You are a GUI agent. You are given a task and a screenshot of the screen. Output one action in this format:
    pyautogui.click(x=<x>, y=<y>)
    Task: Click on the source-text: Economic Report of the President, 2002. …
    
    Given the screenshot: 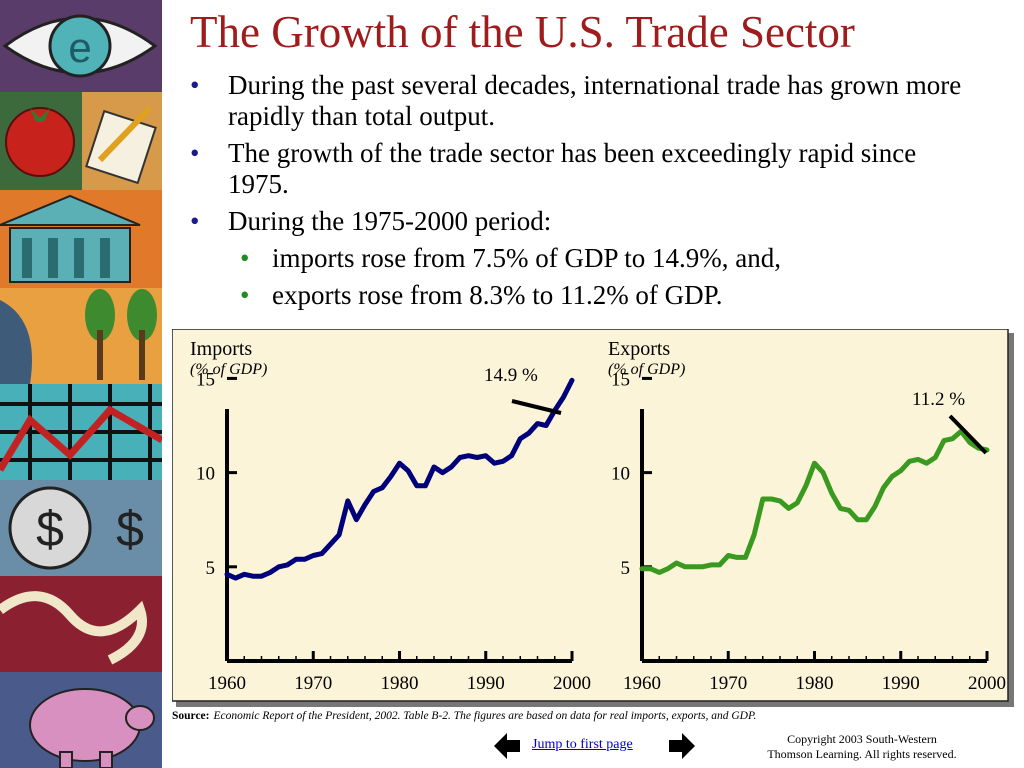 What is the action you would take?
    pyautogui.click(x=485, y=716)
    